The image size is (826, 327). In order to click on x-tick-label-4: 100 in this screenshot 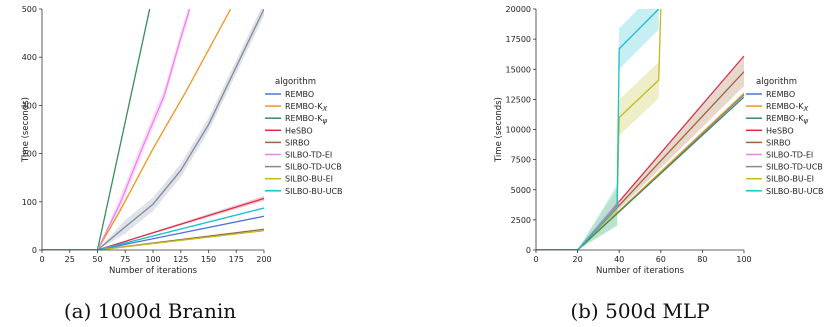, I will do `click(152, 259)`.